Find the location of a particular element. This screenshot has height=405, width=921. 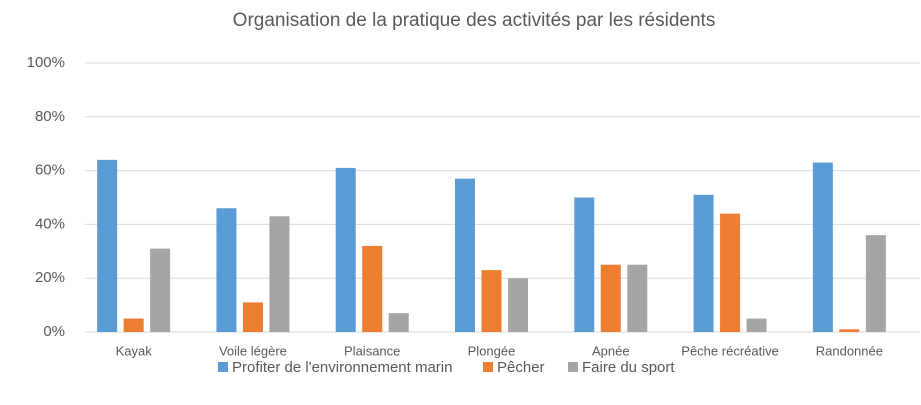

x-tick-label: Plaisance is located at coordinates (372, 350).